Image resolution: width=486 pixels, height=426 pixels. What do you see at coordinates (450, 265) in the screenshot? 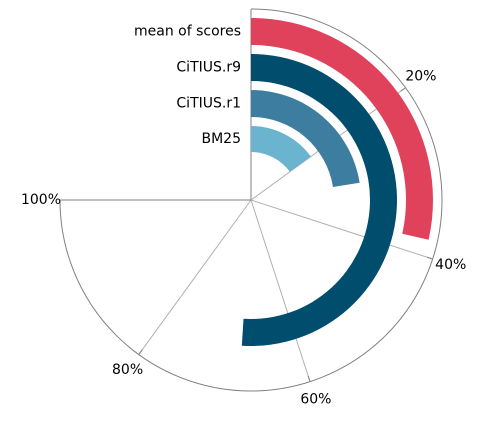
I see `tick-label-40: 40%` at bounding box center [450, 265].